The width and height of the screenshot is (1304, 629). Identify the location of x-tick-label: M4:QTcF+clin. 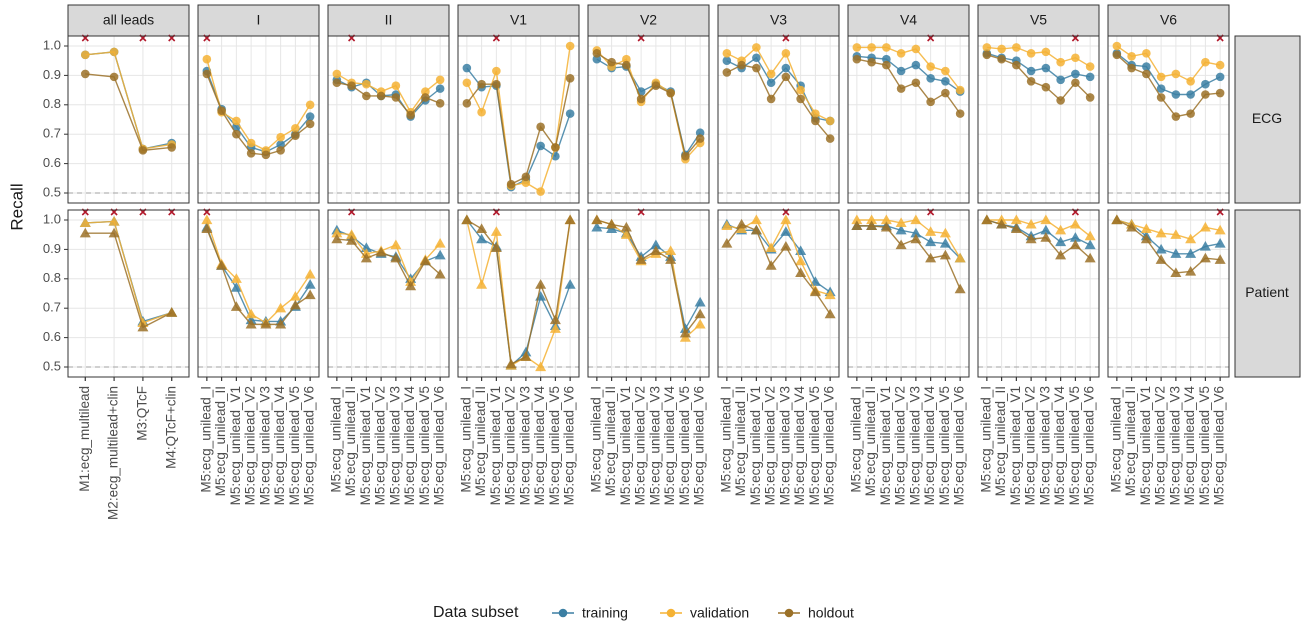
(170, 427).